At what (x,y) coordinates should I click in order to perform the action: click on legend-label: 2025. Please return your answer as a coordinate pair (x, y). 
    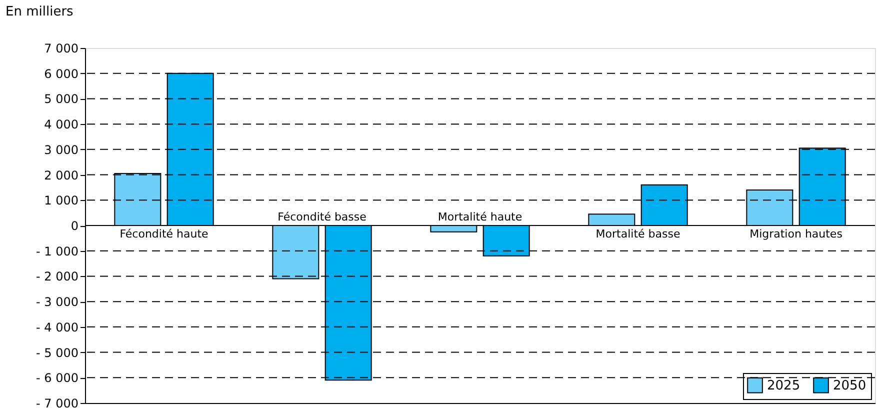
    Looking at the image, I should click on (783, 386).